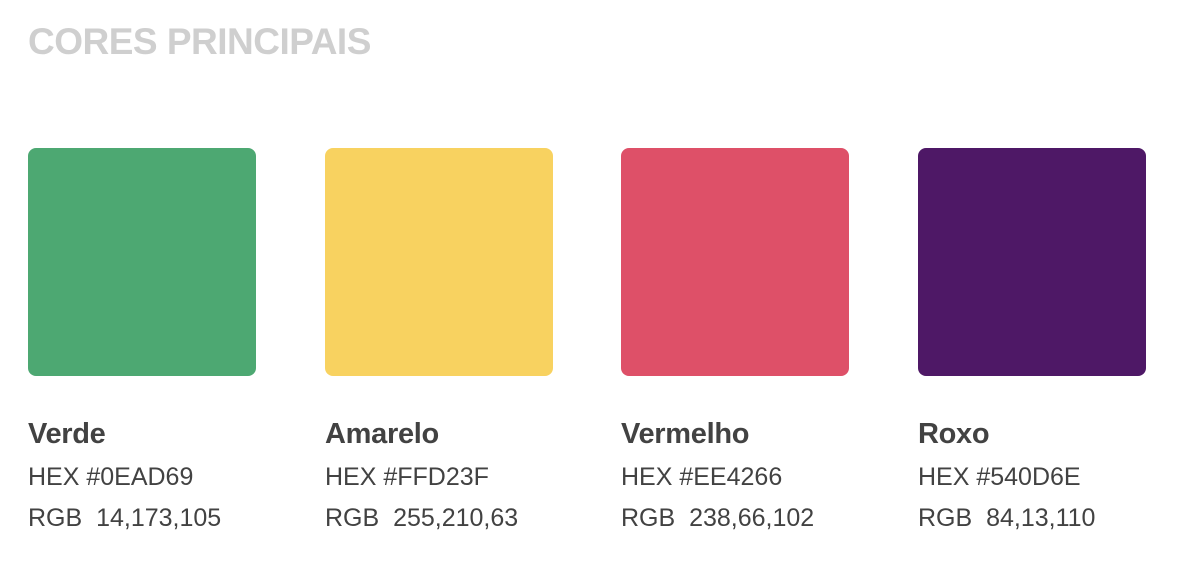 This screenshot has width=1178, height=562. What do you see at coordinates (718, 518) in the screenshot?
I see `color-rgb-value: RGB 238,66,102` at bounding box center [718, 518].